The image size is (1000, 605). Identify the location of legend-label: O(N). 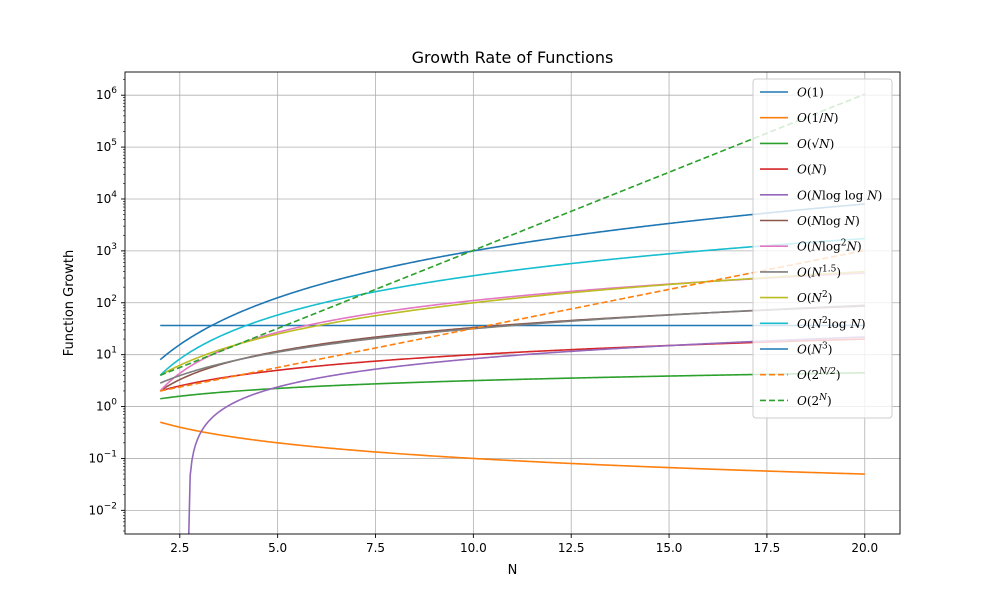
(812, 170).